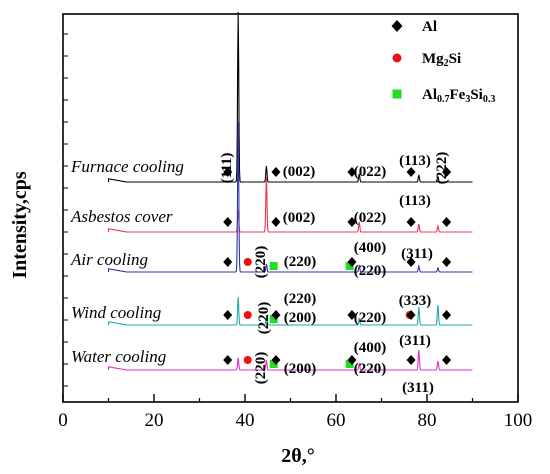 This screenshot has width=550, height=474. What do you see at coordinates (63, 420) in the screenshot?
I see `x-tick-label: 0` at bounding box center [63, 420].